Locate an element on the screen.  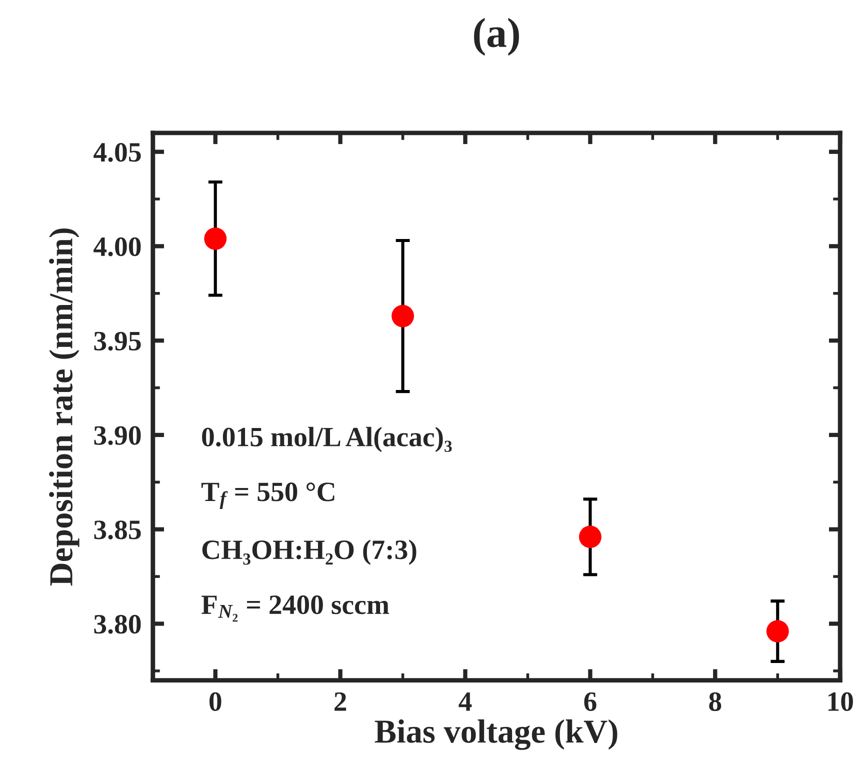
x-tick-label: 6 is located at coordinates (590, 701).